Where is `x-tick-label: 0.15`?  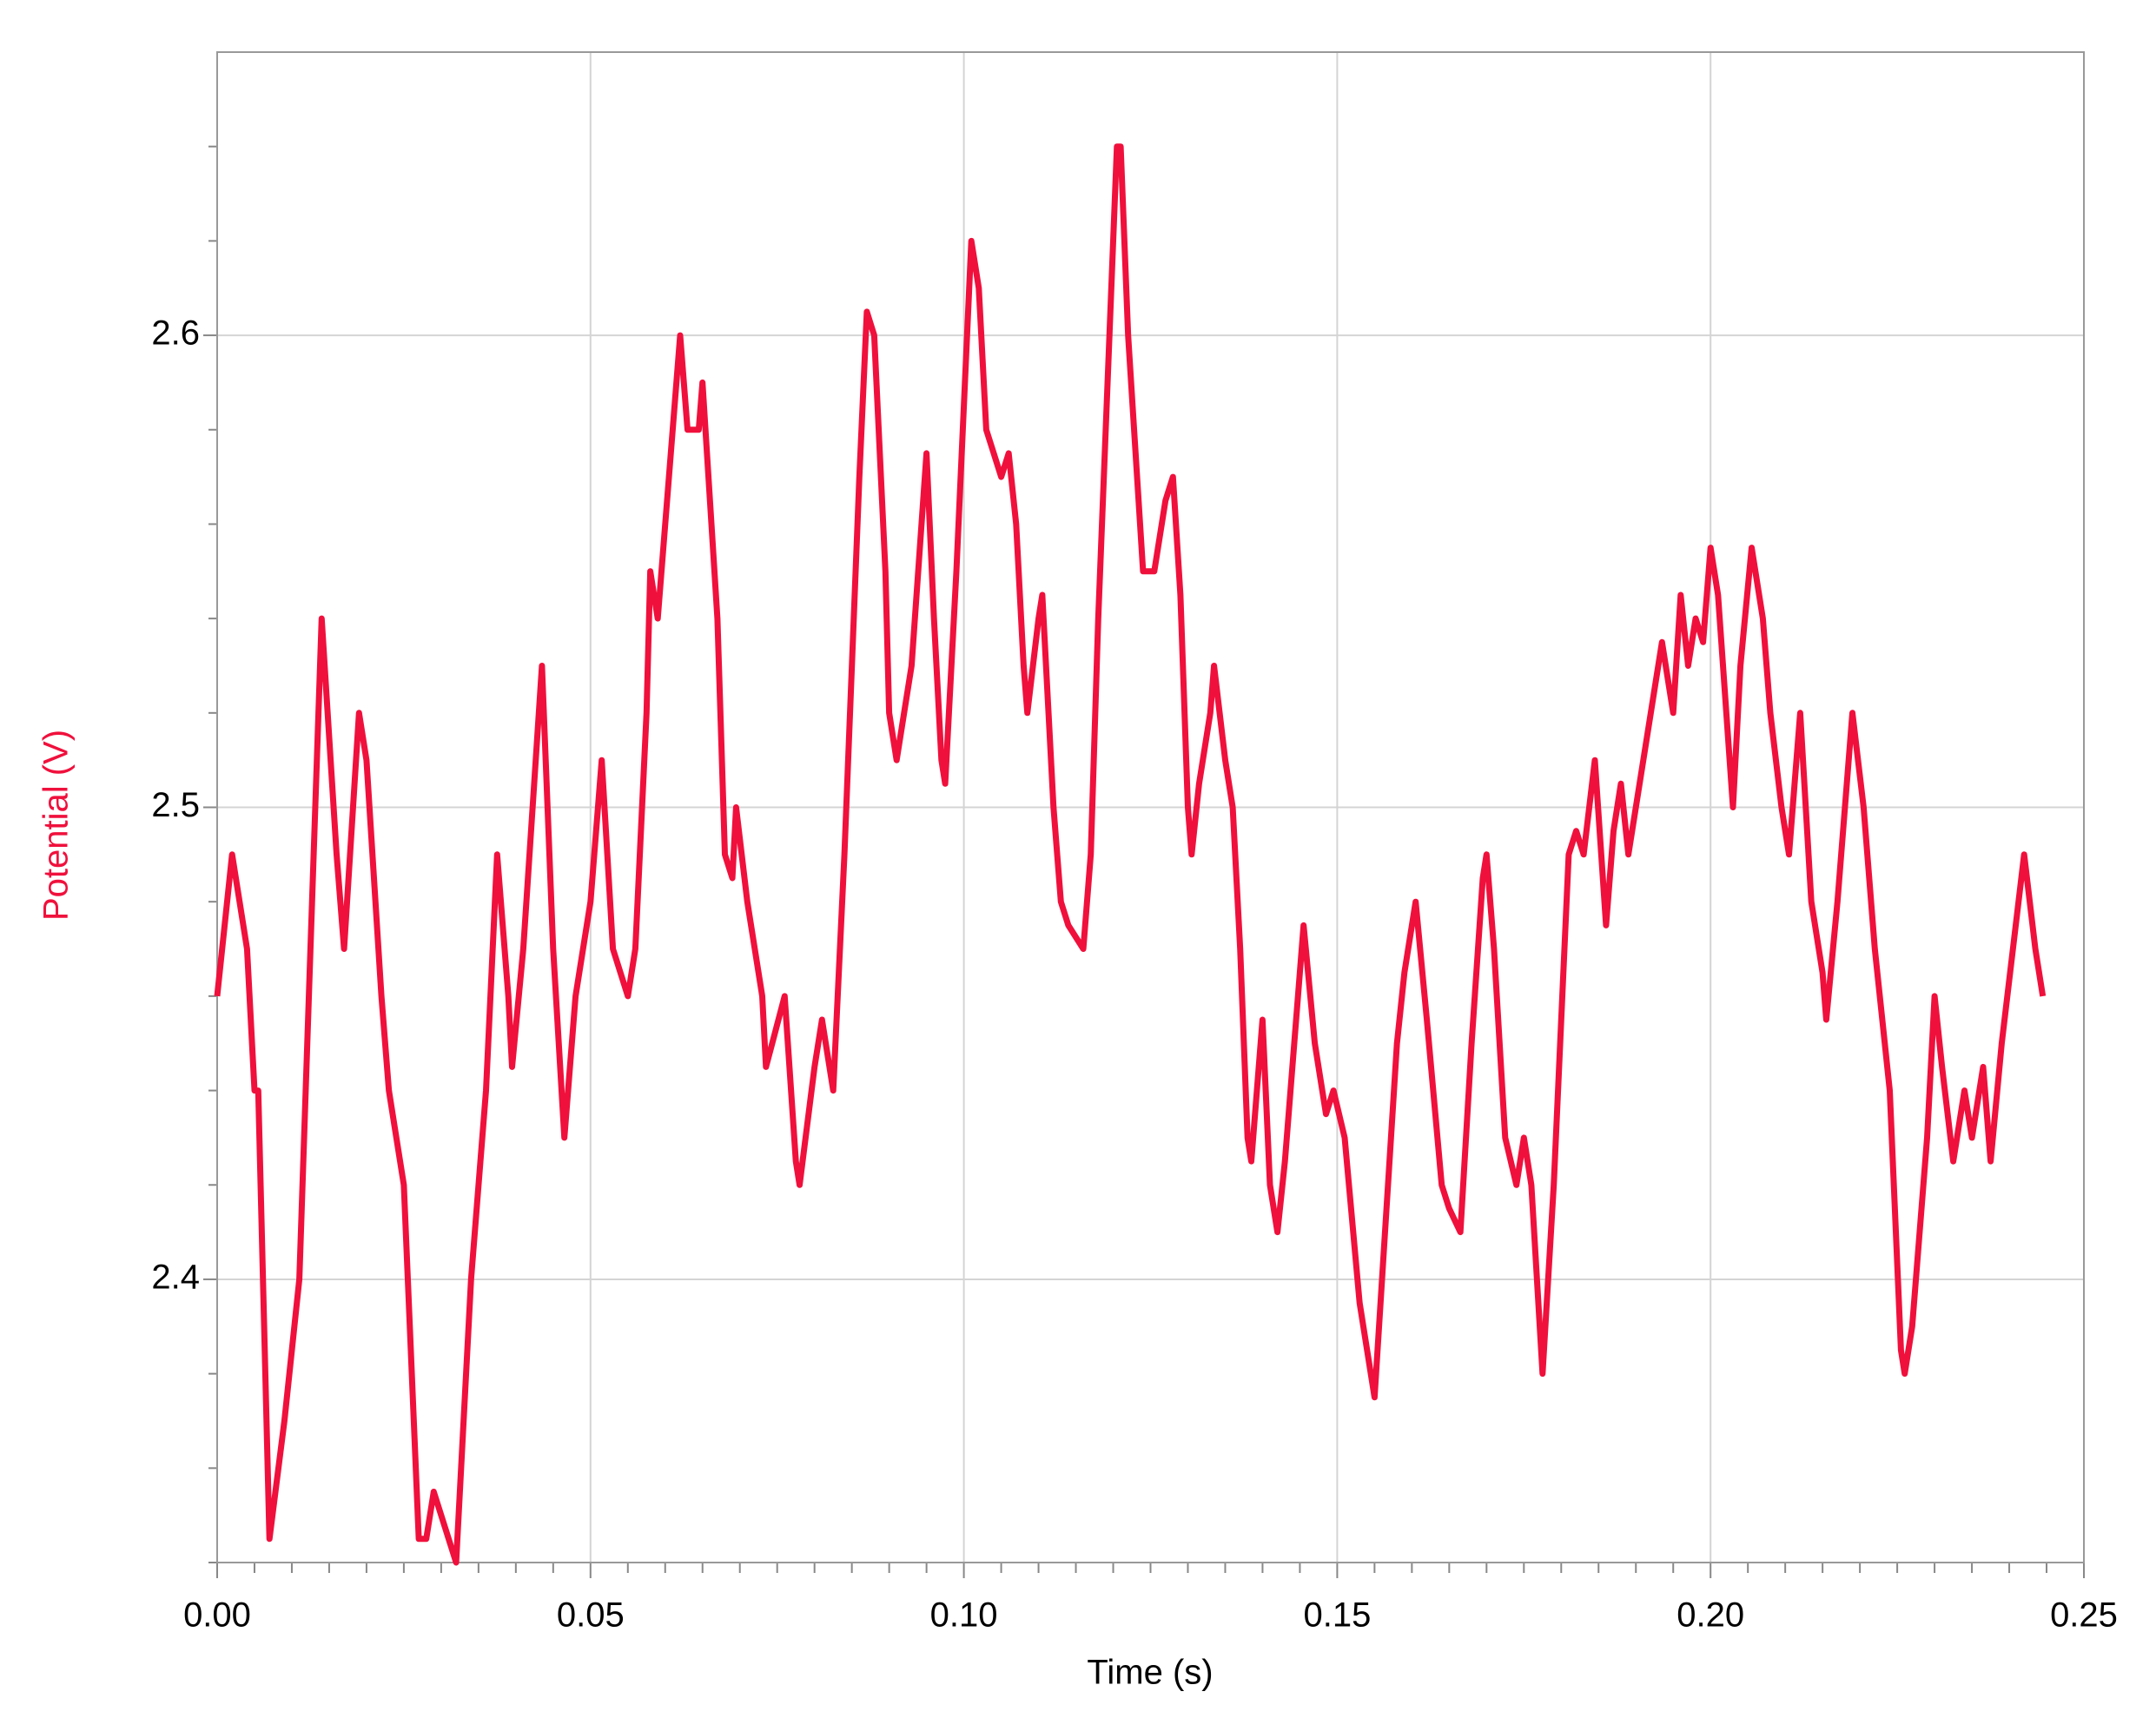
x-tick-label: 0.15 is located at coordinates (1337, 1615).